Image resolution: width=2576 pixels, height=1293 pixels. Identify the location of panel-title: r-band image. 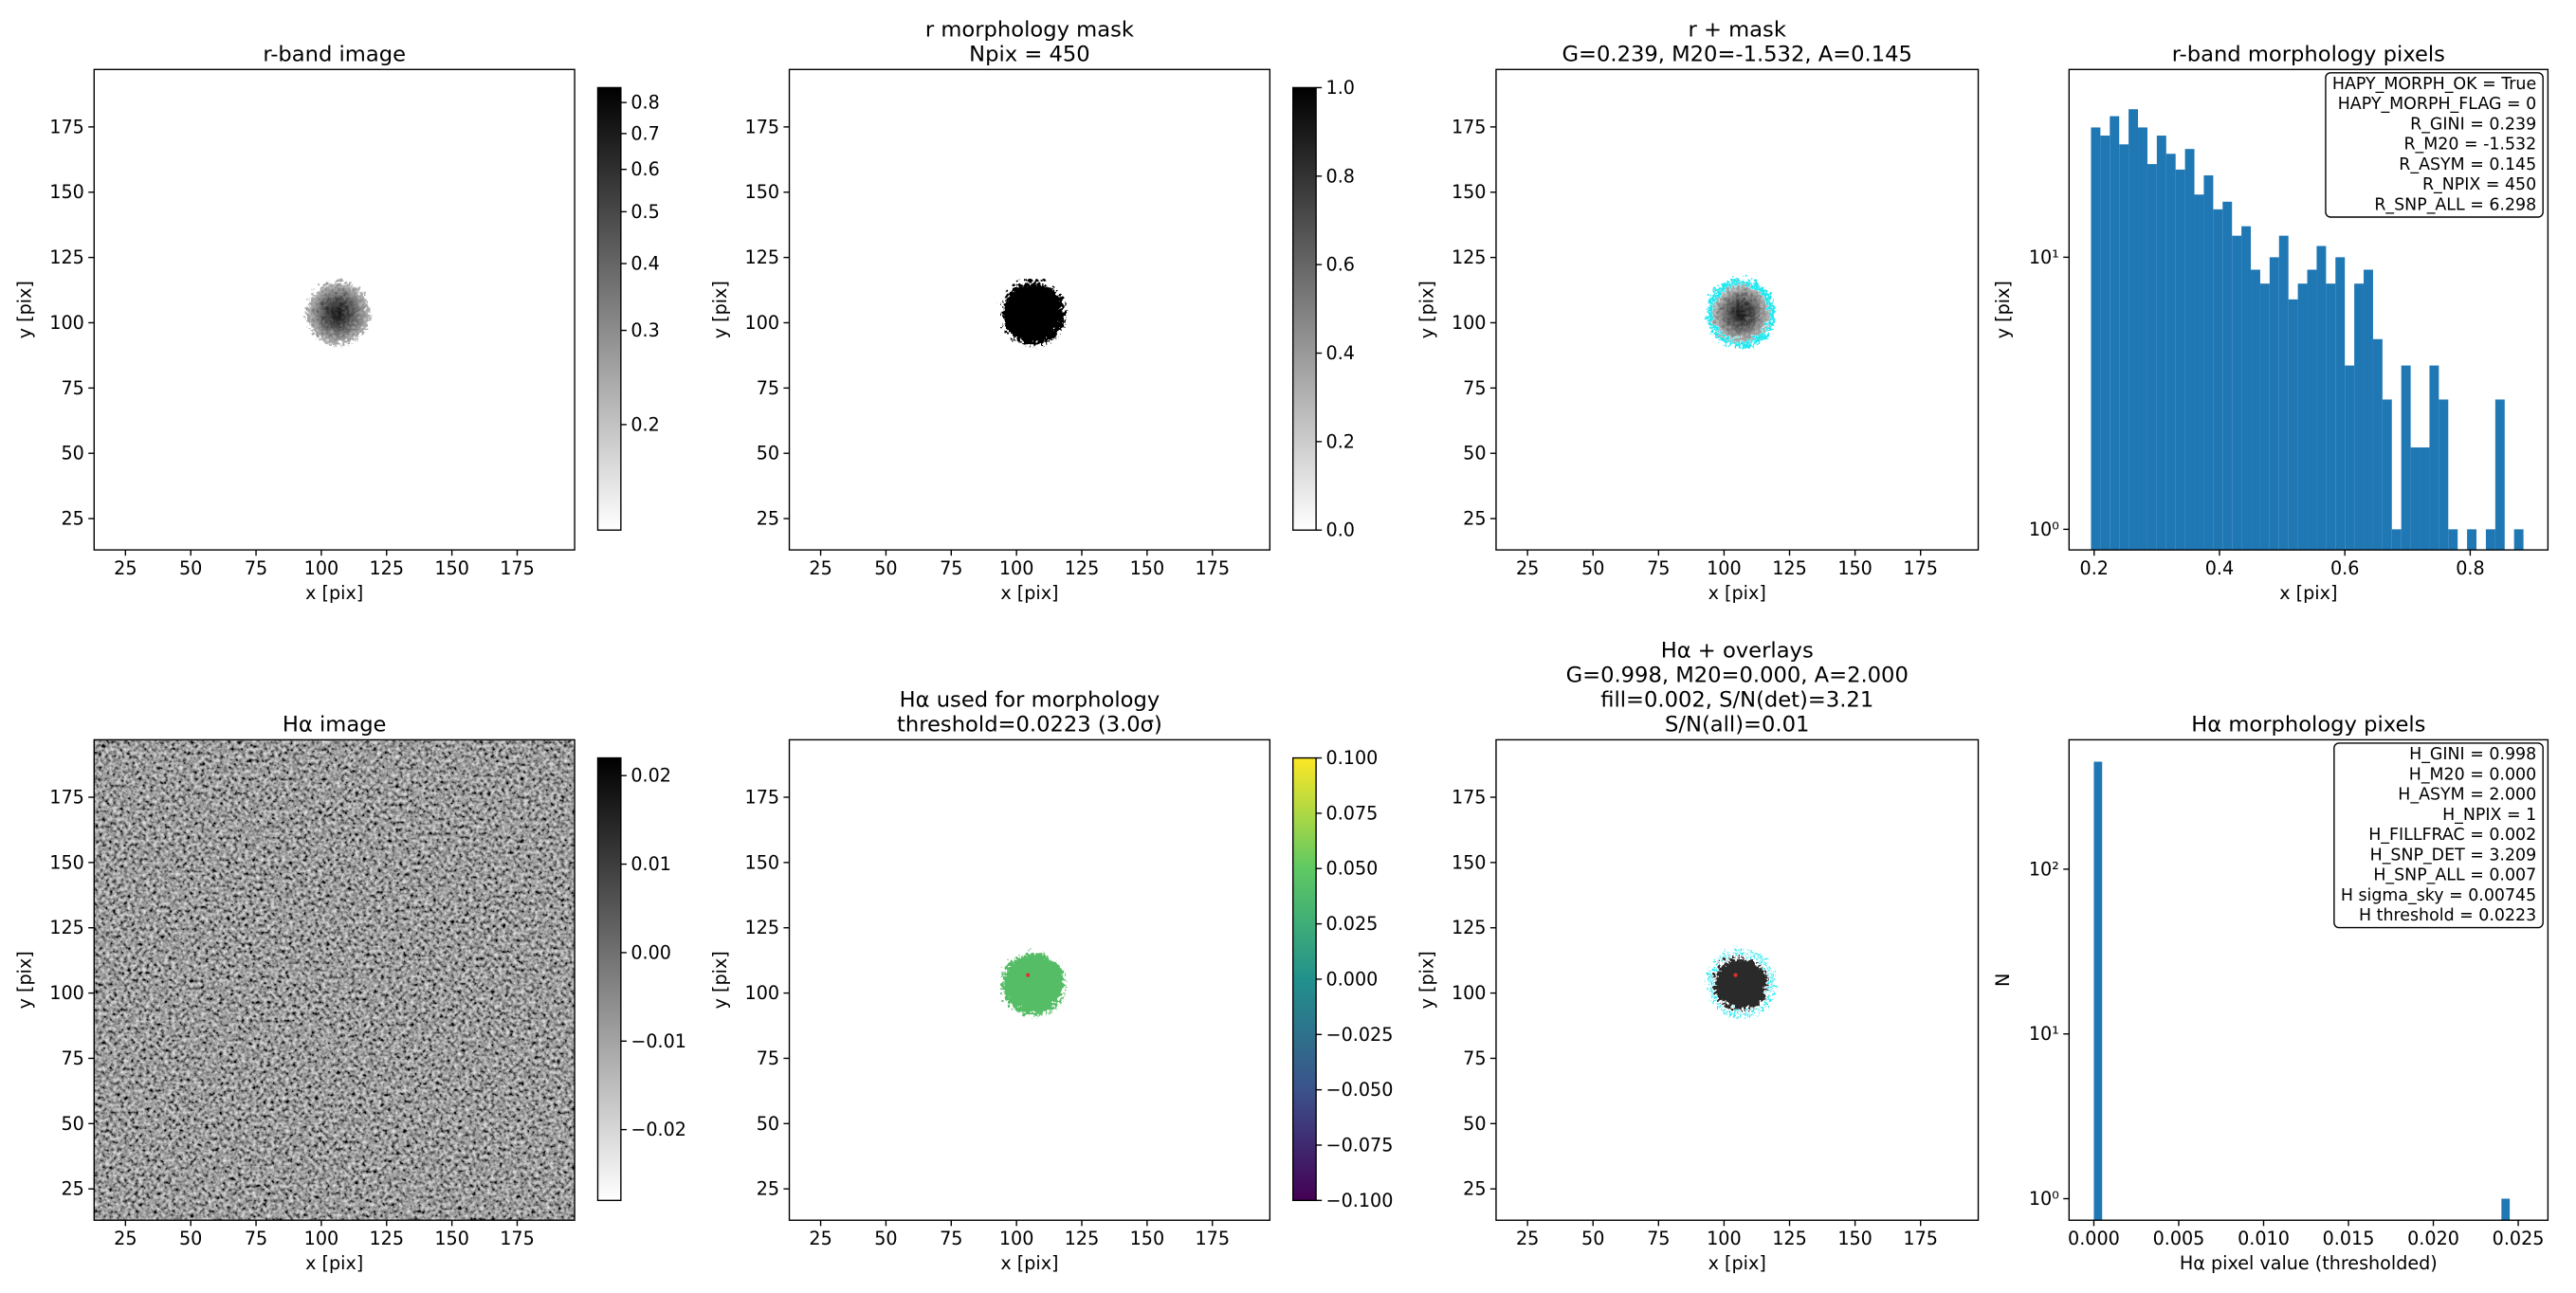
(334, 55).